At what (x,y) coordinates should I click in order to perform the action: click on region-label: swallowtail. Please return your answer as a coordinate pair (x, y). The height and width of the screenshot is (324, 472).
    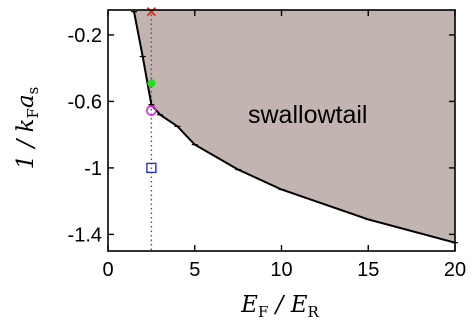
    Looking at the image, I should click on (307, 115).